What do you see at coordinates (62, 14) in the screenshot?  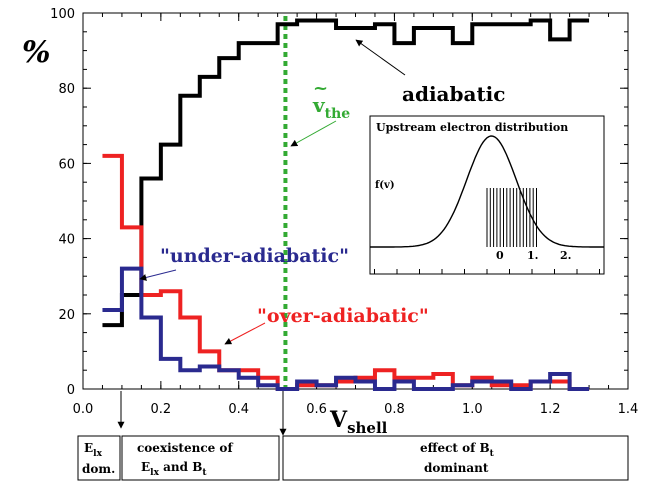 I see `y-tick-label: 100` at bounding box center [62, 14].